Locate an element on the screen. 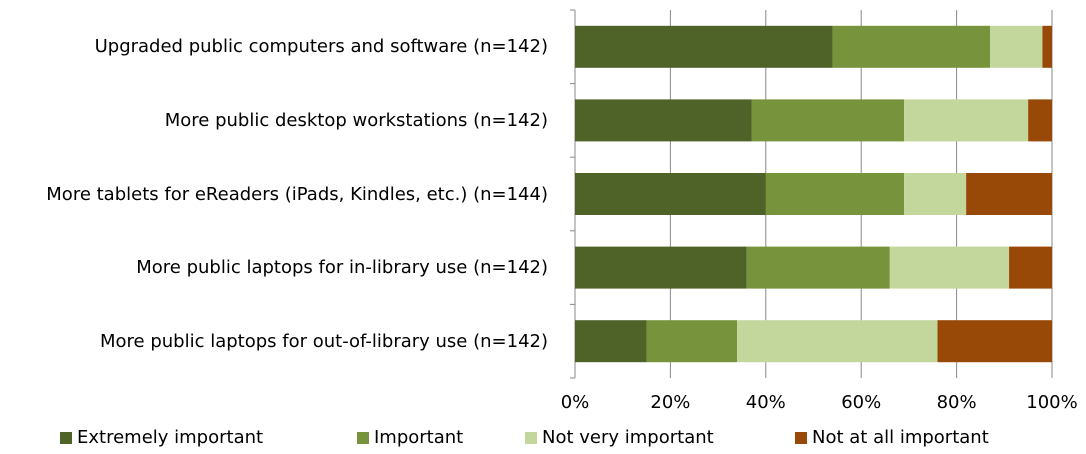 The image size is (1086, 454). x-tick-label: 0% is located at coordinates (575, 402).